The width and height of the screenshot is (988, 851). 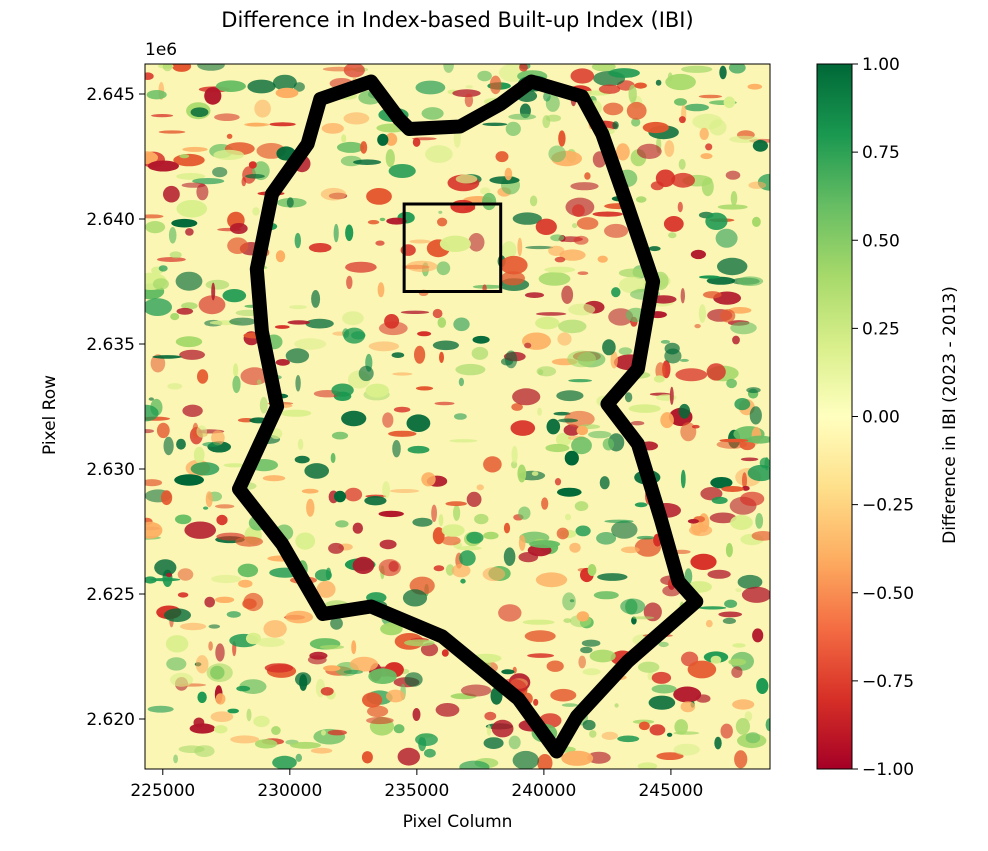 What do you see at coordinates (888, 770) in the screenshot?
I see `colorbar-tick-label: −1.00` at bounding box center [888, 770].